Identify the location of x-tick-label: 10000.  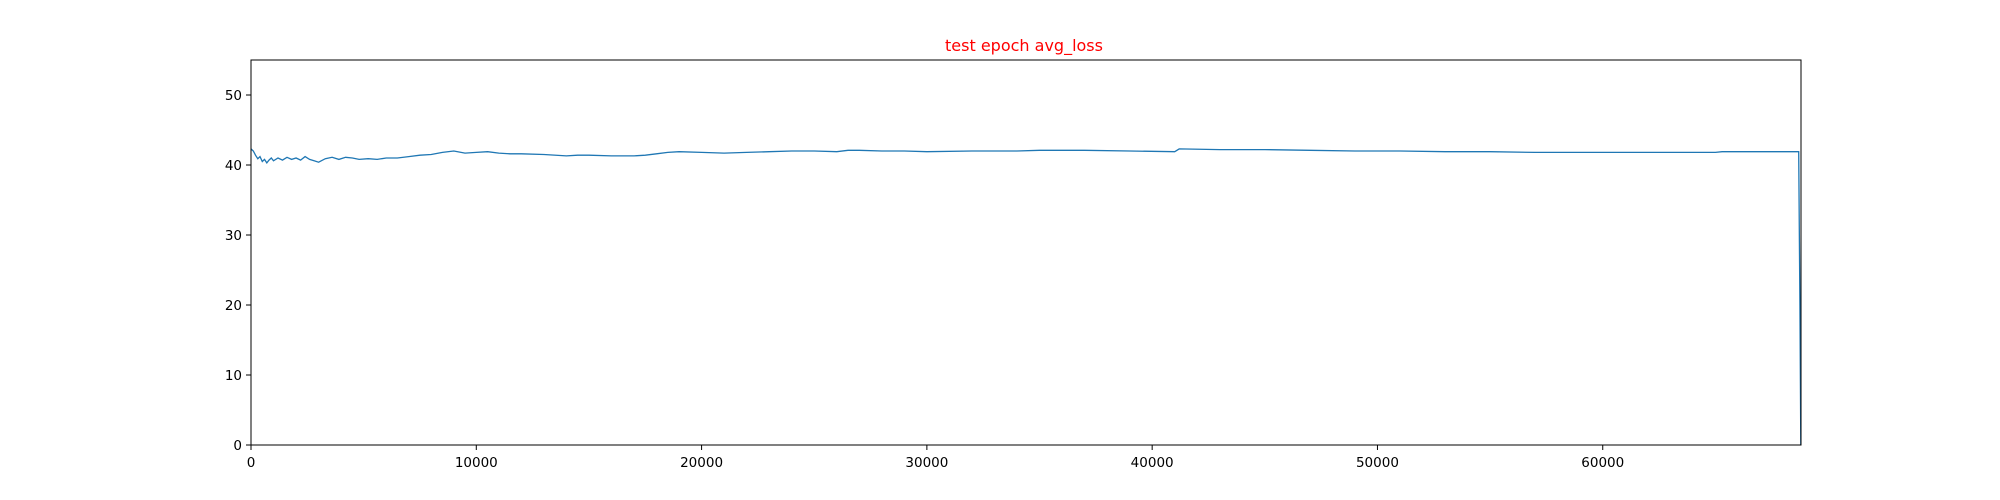
(476, 463).